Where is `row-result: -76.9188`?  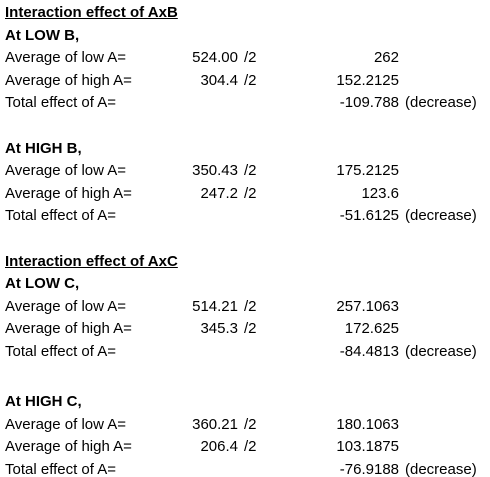 row-result: -76.9188 is located at coordinates (369, 469).